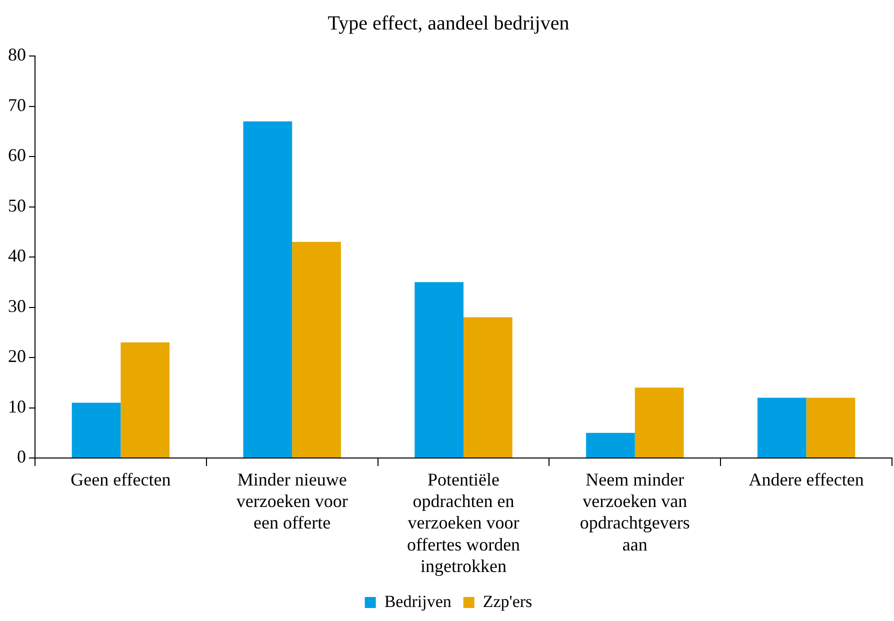 This screenshot has width=894, height=621. I want to click on legend-label: Bedrijven, so click(418, 601).